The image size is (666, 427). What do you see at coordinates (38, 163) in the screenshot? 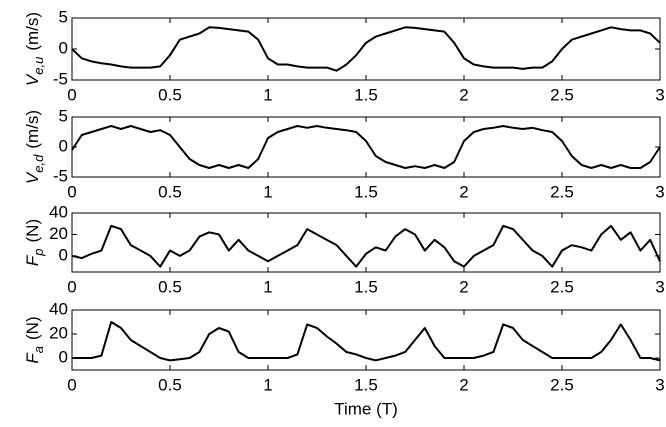
I see `y-label-subscript: e,d` at bounding box center [38, 163].